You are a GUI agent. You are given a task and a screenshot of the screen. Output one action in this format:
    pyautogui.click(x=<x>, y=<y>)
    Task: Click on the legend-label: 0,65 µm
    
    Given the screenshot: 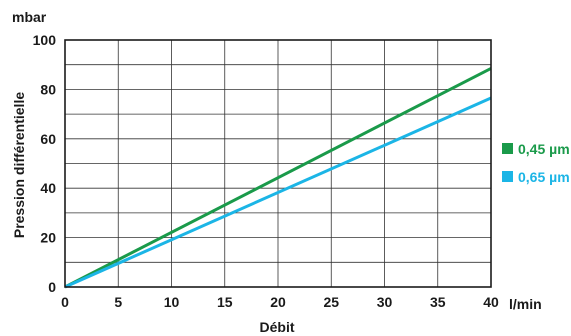 What is the action you would take?
    pyautogui.click(x=544, y=177)
    